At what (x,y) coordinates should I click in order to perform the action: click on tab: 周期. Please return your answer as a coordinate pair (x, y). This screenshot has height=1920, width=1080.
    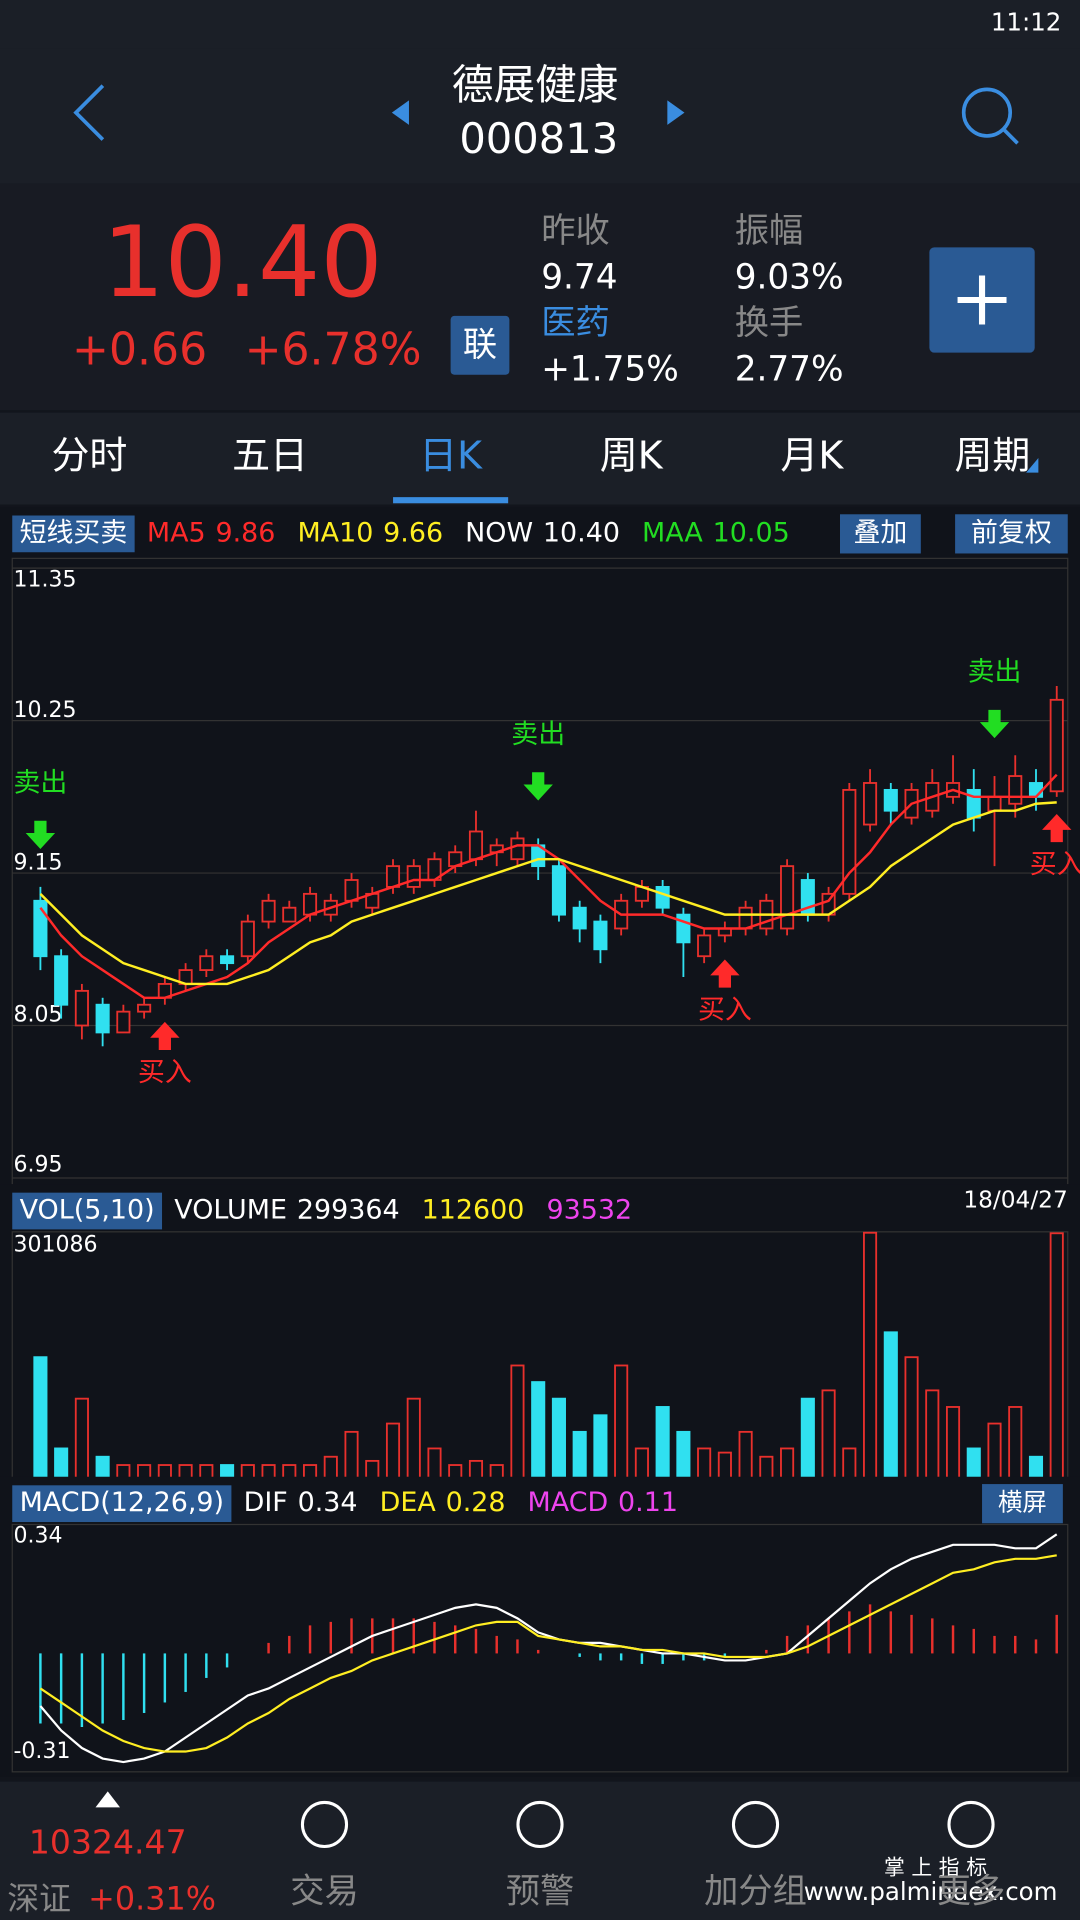
    Looking at the image, I should click on (993, 455).